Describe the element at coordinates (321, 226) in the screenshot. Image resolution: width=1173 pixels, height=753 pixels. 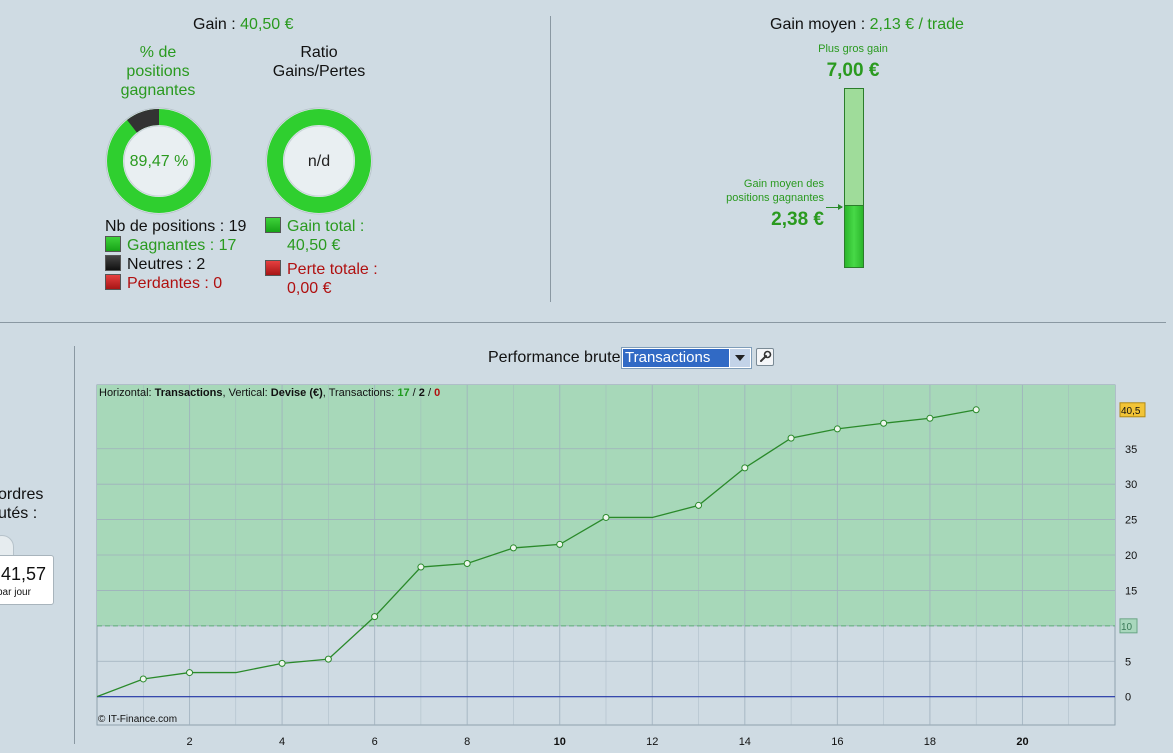
I see `legend-total-gain: Gain total :` at that location.